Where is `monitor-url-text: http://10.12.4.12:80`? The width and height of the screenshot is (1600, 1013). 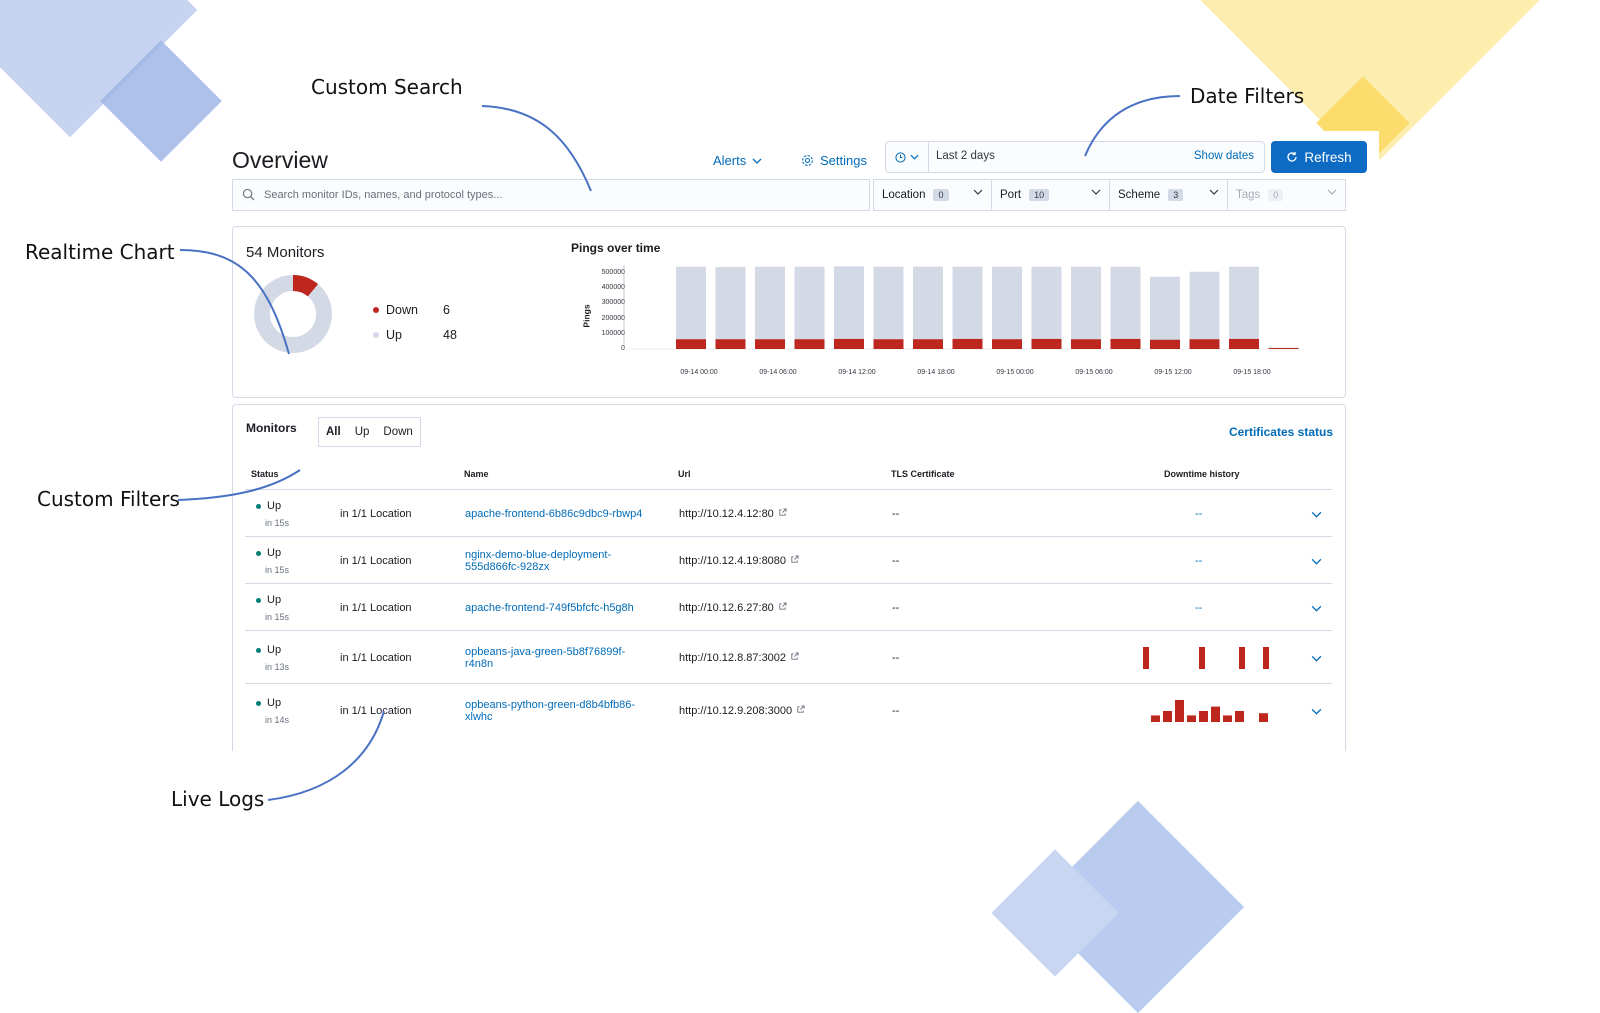
monitor-url-text: http://10.12.4.12:80 is located at coordinates (726, 513).